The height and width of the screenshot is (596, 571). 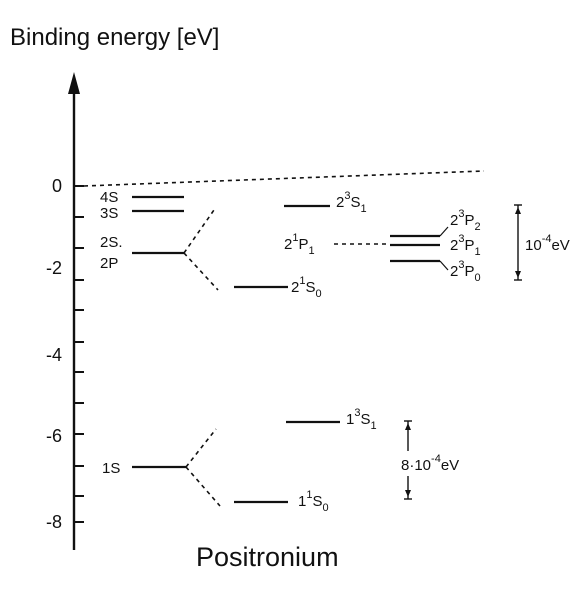 I want to click on y-tick-label: 0, so click(x=57, y=186).